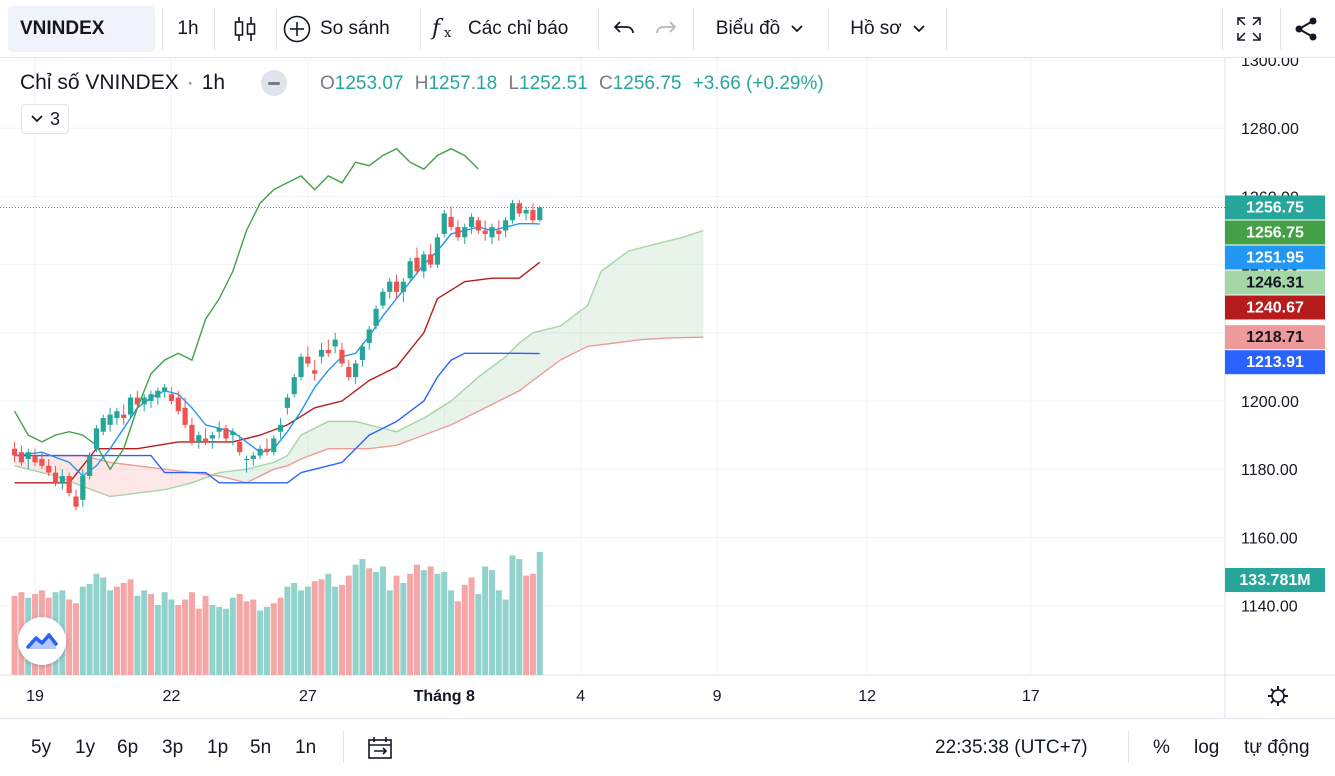 This screenshot has height=776, width=1335. What do you see at coordinates (220, 747) in the screenshot?
I see `range-1m-button: 1p` at bounding box center [220, 747].